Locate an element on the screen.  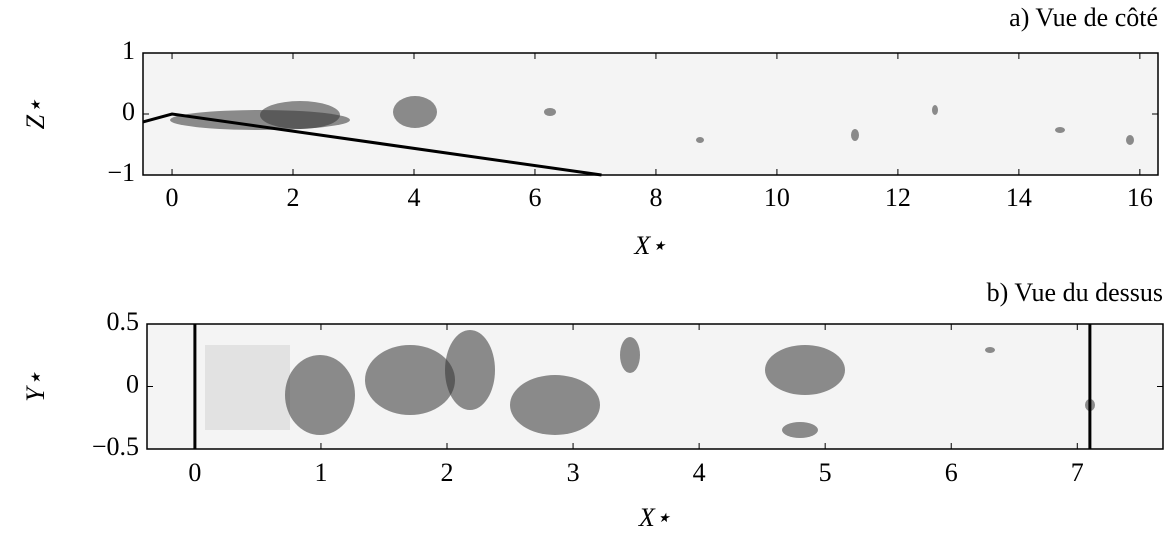
x-tick-label: 1 is located at coordinates (320, 472).